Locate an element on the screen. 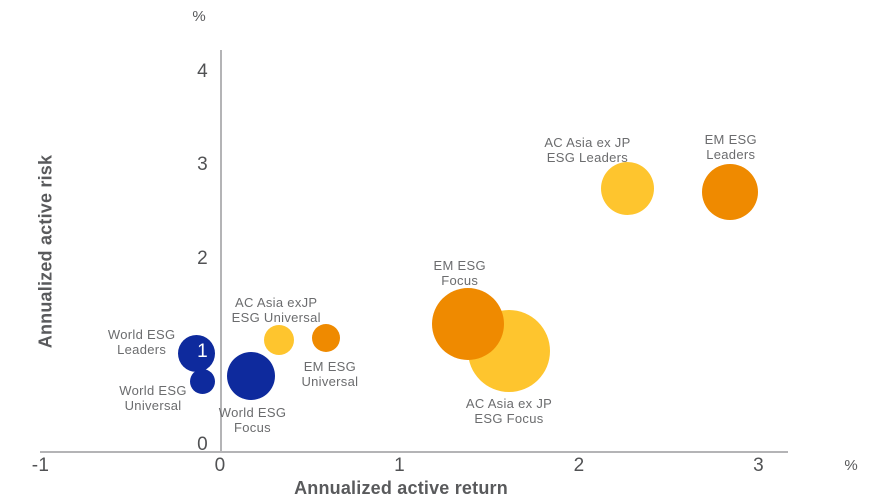 The height and width of the screenshot is (503, 870). y-tick-2: 2 is located at coordinates (202, 258).